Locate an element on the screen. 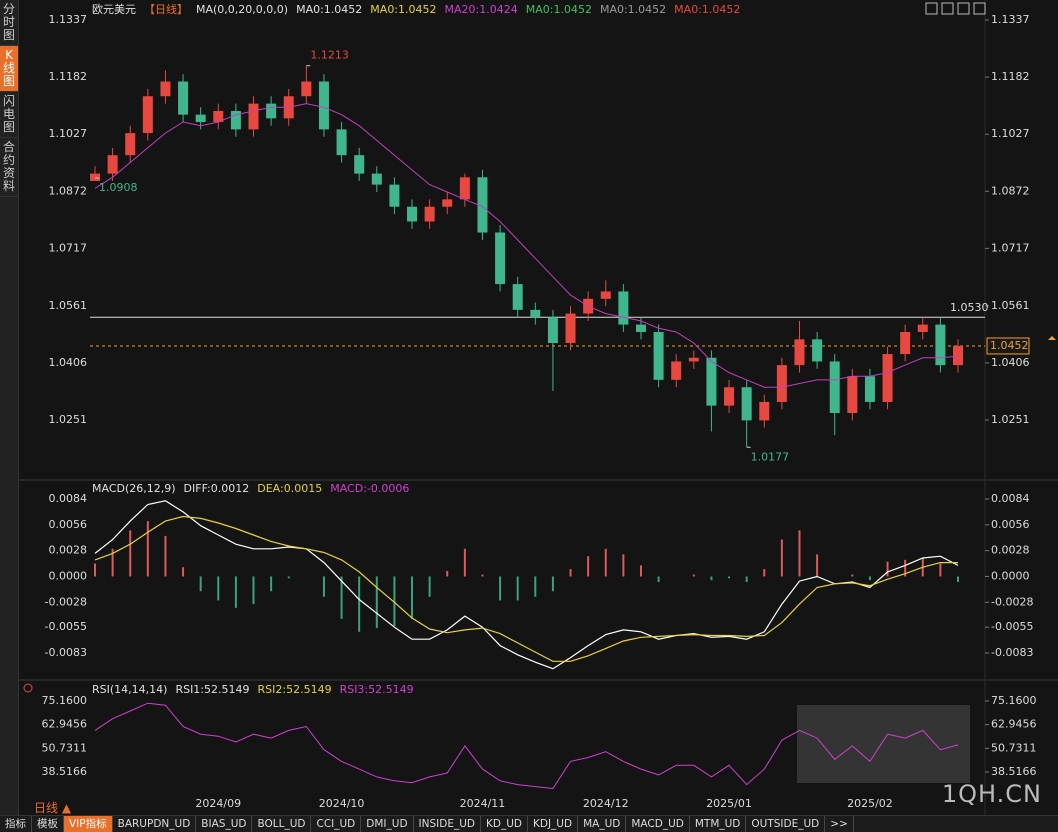 The width and height of the screenshot is (1058, 832). rsi-line is located at coordinates (526, 746).